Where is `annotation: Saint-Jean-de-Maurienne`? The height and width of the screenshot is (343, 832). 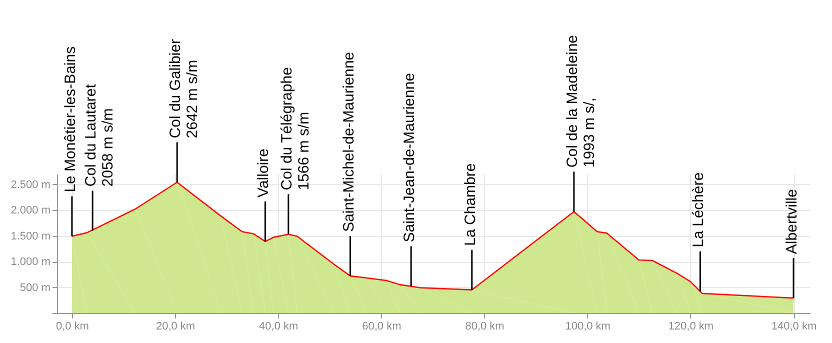
annotation: Saint-Jean-de-Maurienne is located at coordinates (409, 157).